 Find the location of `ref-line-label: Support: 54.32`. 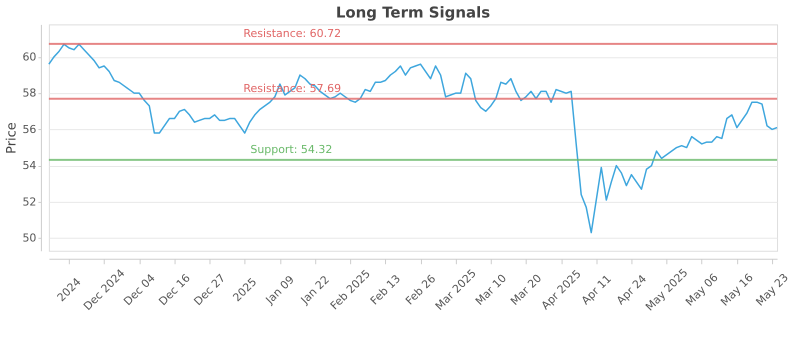

ref-line-label: Support: 54.32 is located at coordinates (291, 149).